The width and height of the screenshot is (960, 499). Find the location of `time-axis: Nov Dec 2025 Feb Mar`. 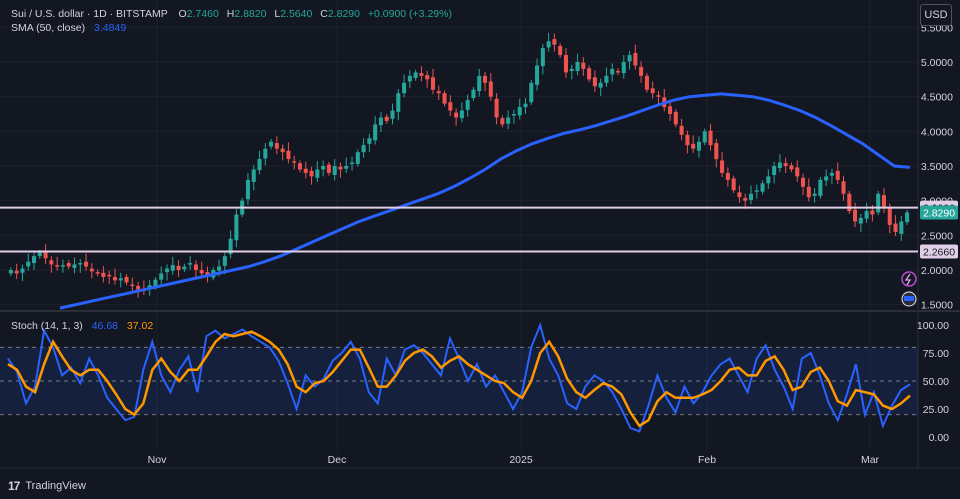

time-axis: Nov Dec 2025 Feb Mar is located at coordinates (514, 460).